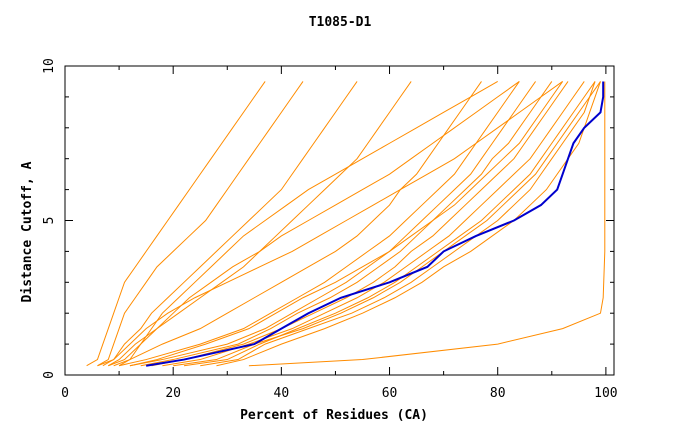 This screenshot has width=680, height=440. I want to click on x-tick-label: 20, so click(173, 393).